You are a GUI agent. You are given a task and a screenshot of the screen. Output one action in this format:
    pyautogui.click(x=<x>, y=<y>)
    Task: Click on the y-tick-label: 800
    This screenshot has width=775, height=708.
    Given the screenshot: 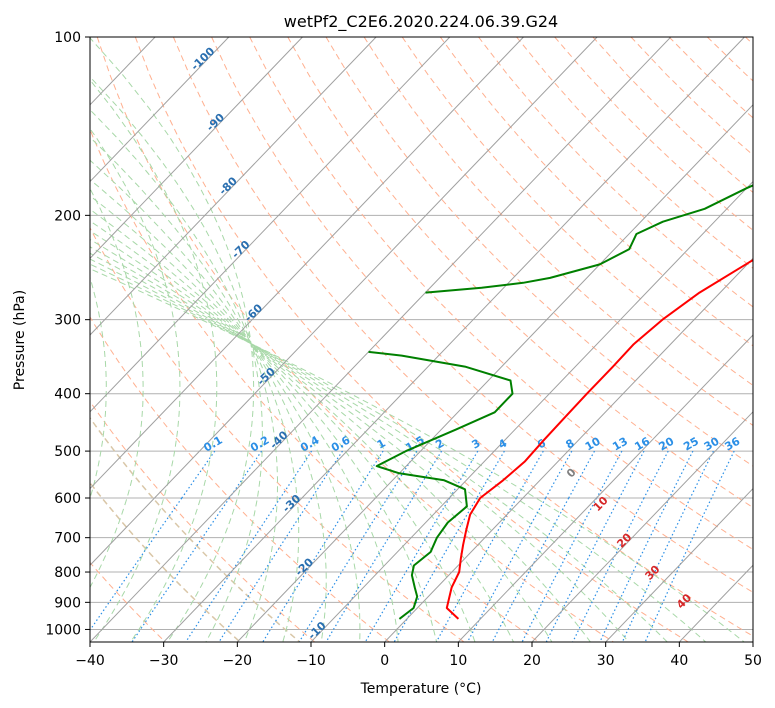 What is the action you would take?
    pyautogui.click(x=67, y=573)
    